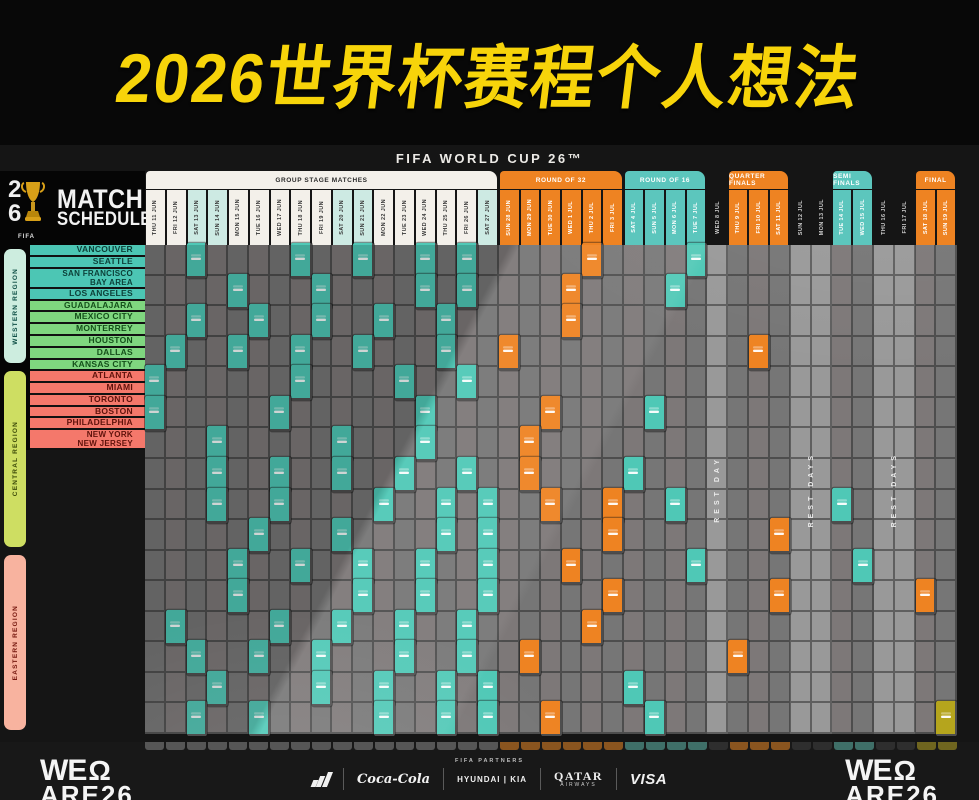  What do you see at coordinates (540, 779) in the screenshot?
I see `divider` at bounding box center [540, 779].